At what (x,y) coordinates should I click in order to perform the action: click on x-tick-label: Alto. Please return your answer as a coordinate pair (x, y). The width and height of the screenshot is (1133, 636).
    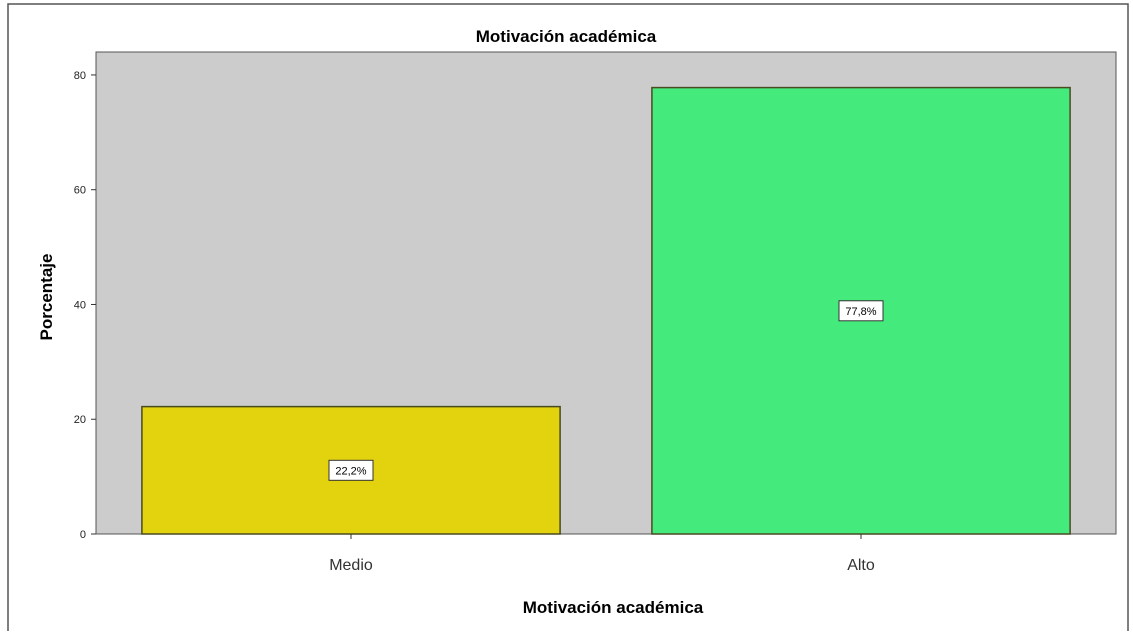
    Looking at the image, I should click on (861, 565).